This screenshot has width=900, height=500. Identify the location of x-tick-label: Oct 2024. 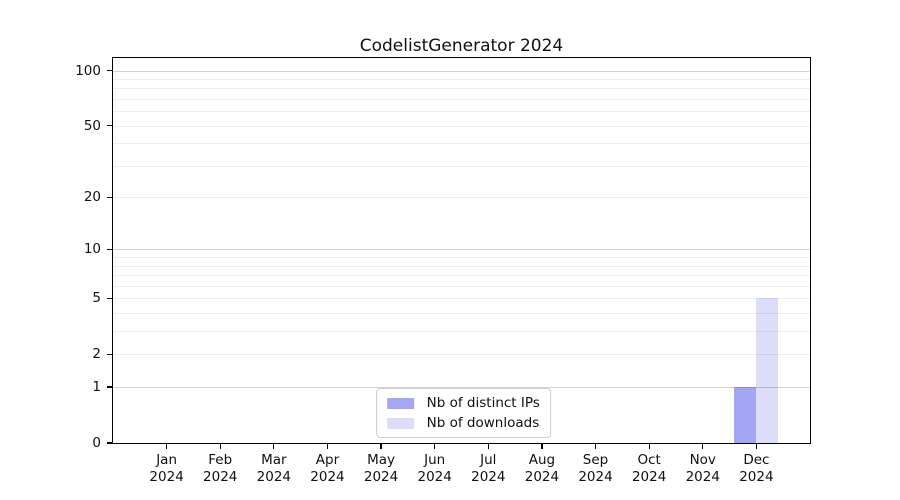
(649, 468).